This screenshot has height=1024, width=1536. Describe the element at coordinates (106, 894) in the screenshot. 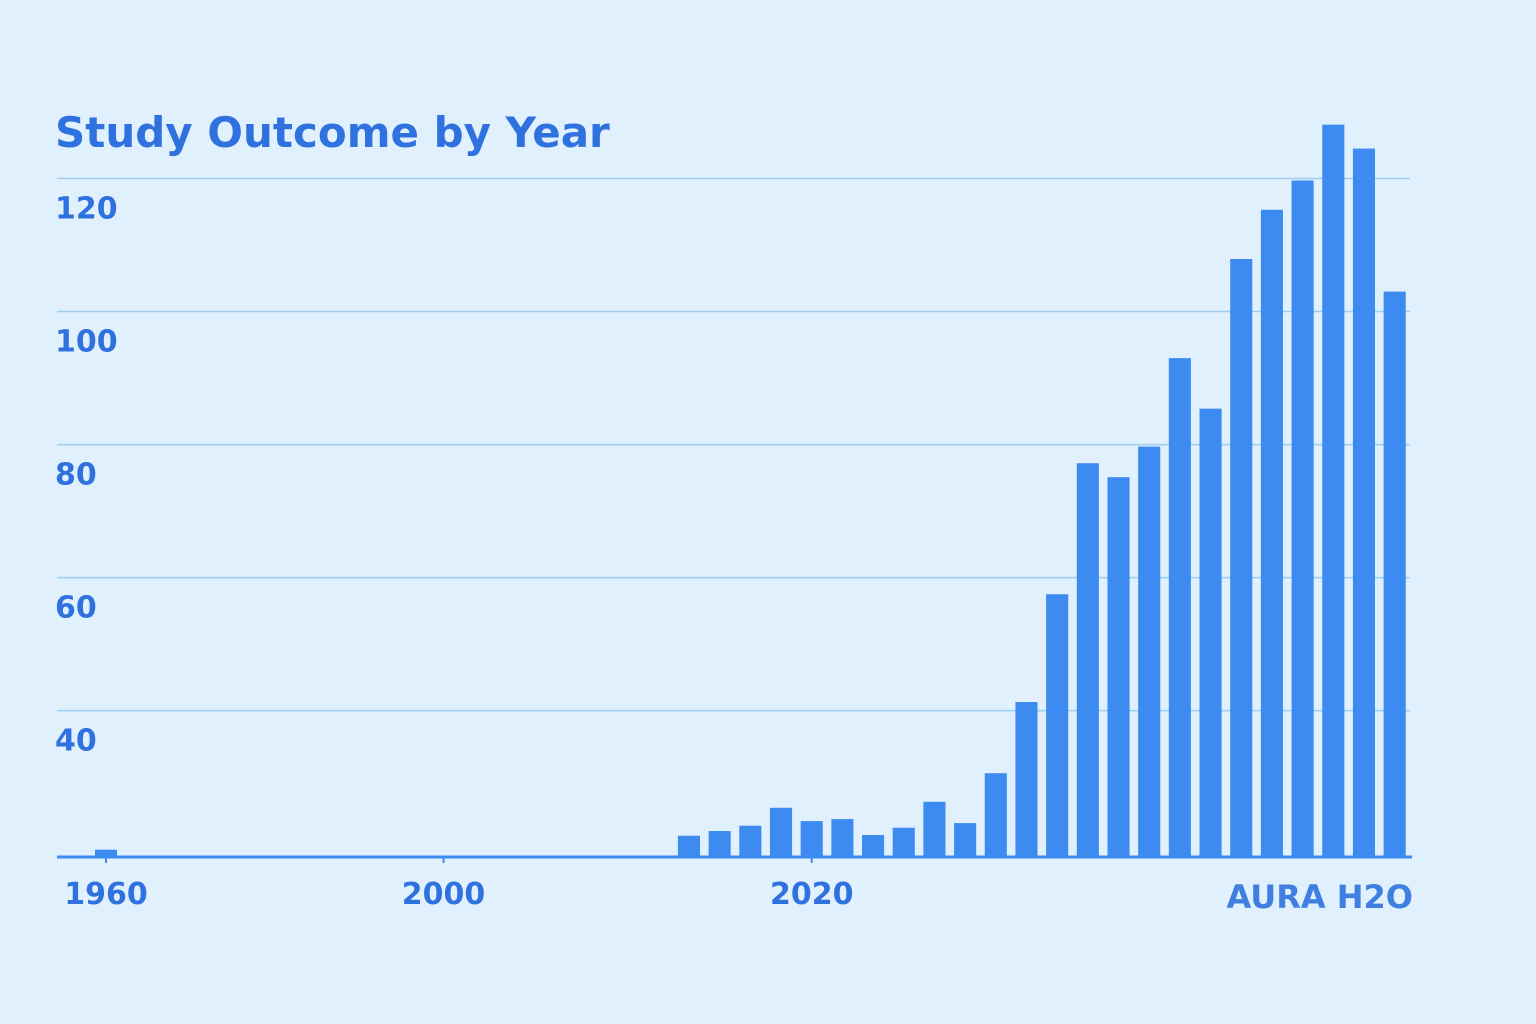

I see `x-tick-label: 1960` at that location.